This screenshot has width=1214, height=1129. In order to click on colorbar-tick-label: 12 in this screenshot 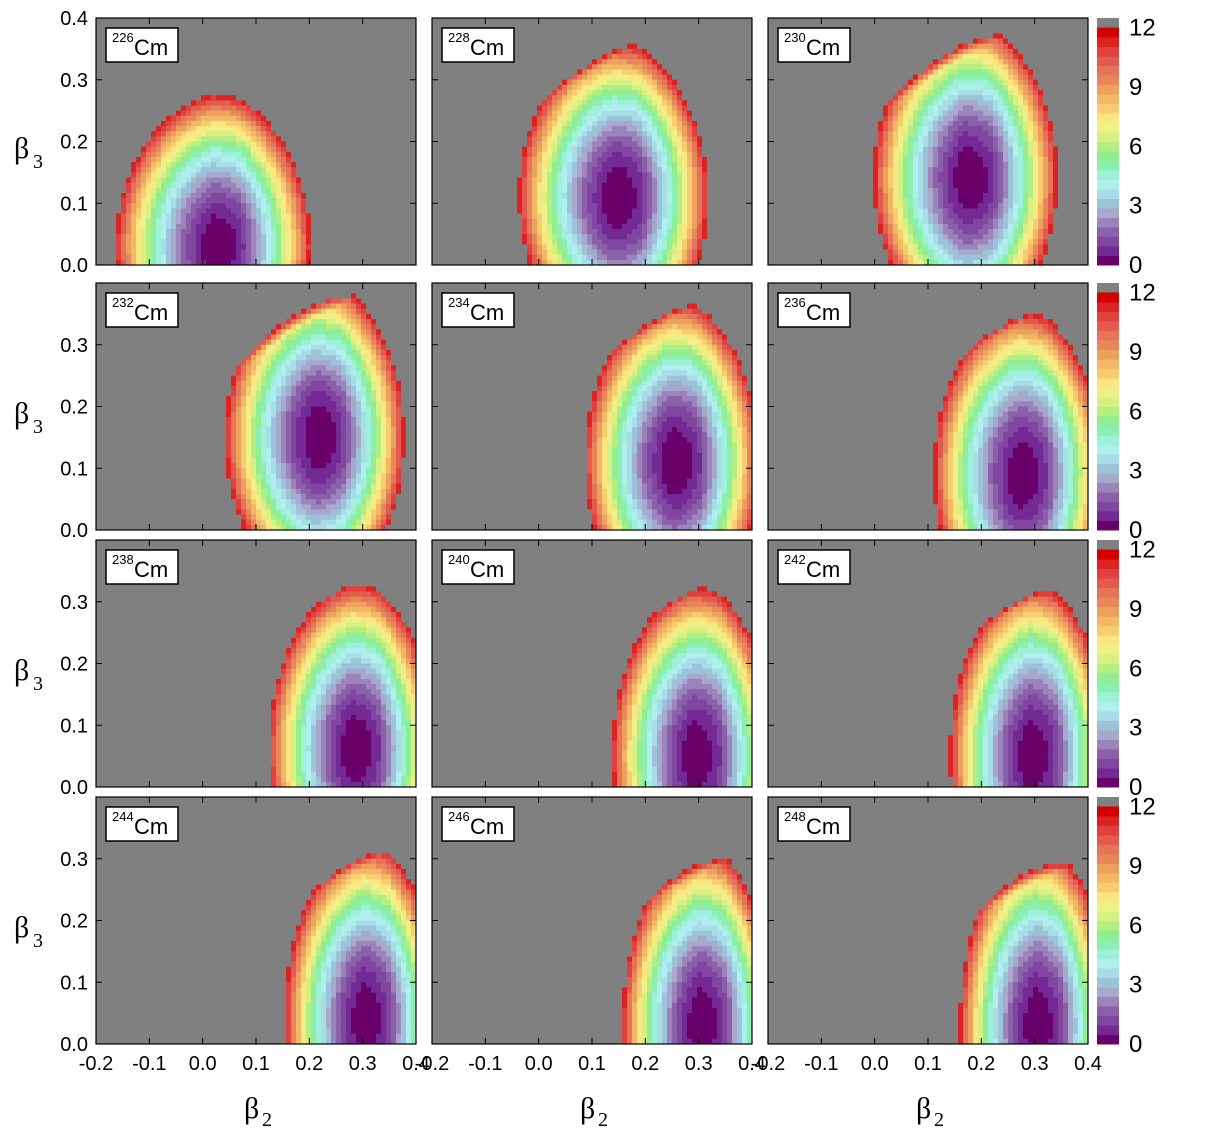, I will do `click(1142, 28)`.